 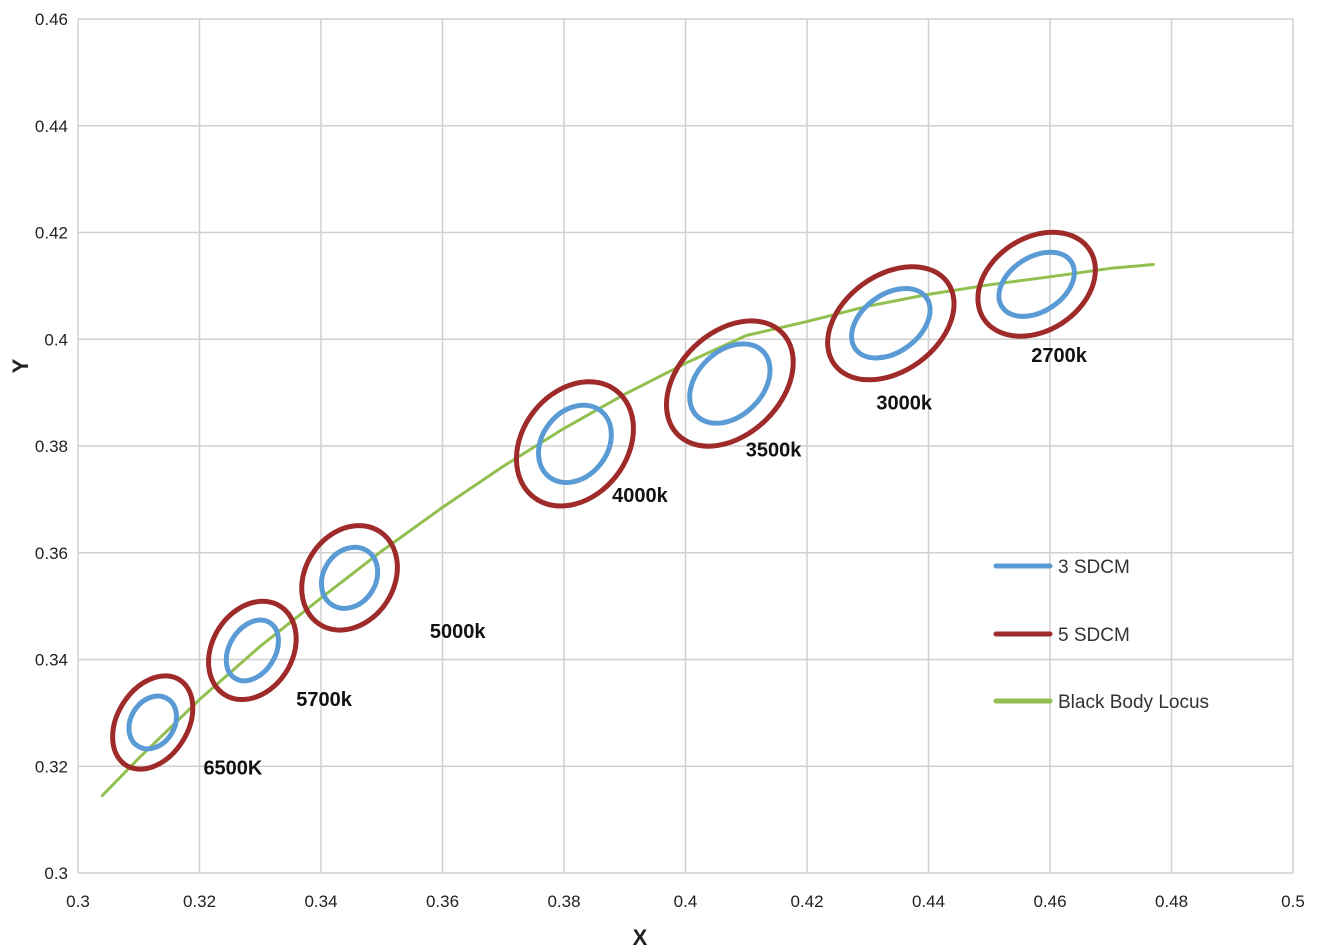 I want to click on ellipse-5sdcm-4000k, so click(x=574, y=444).